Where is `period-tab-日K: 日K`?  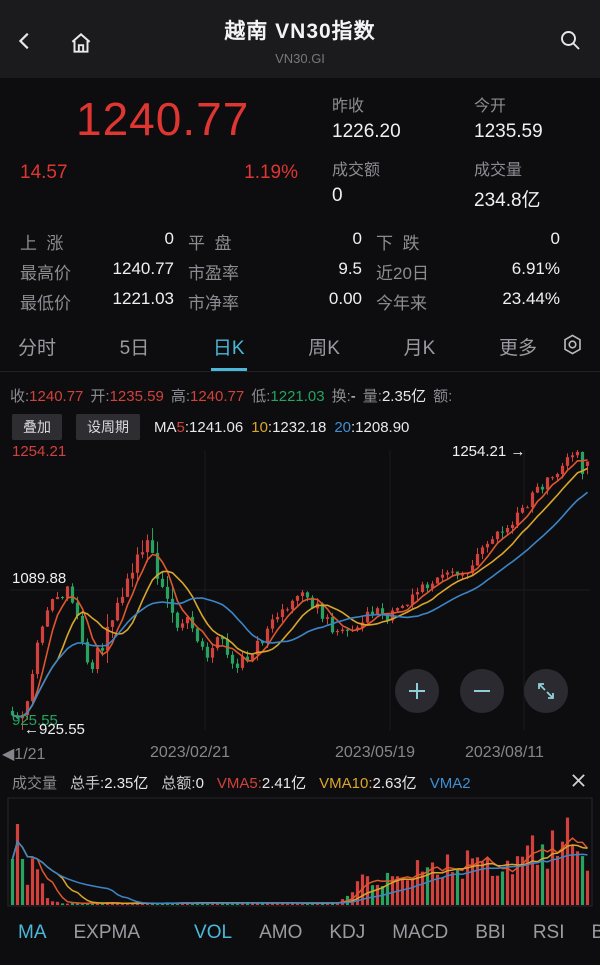
period-tab-日K: 日K is located at coordinates (228, 347).